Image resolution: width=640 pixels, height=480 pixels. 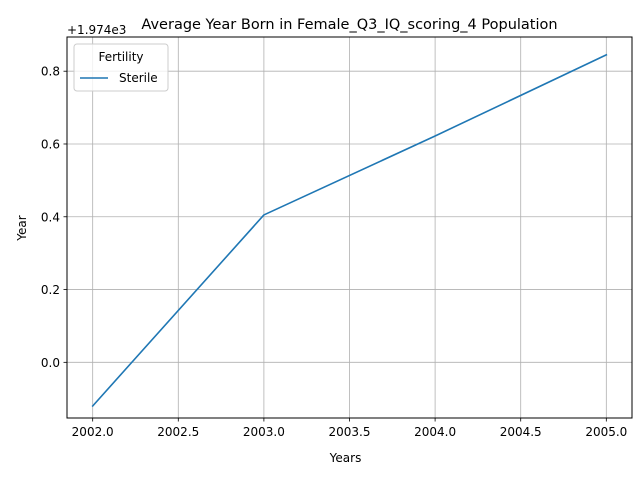 I want to click on y-tick-label: 0.4, so click(x=50, y=217).